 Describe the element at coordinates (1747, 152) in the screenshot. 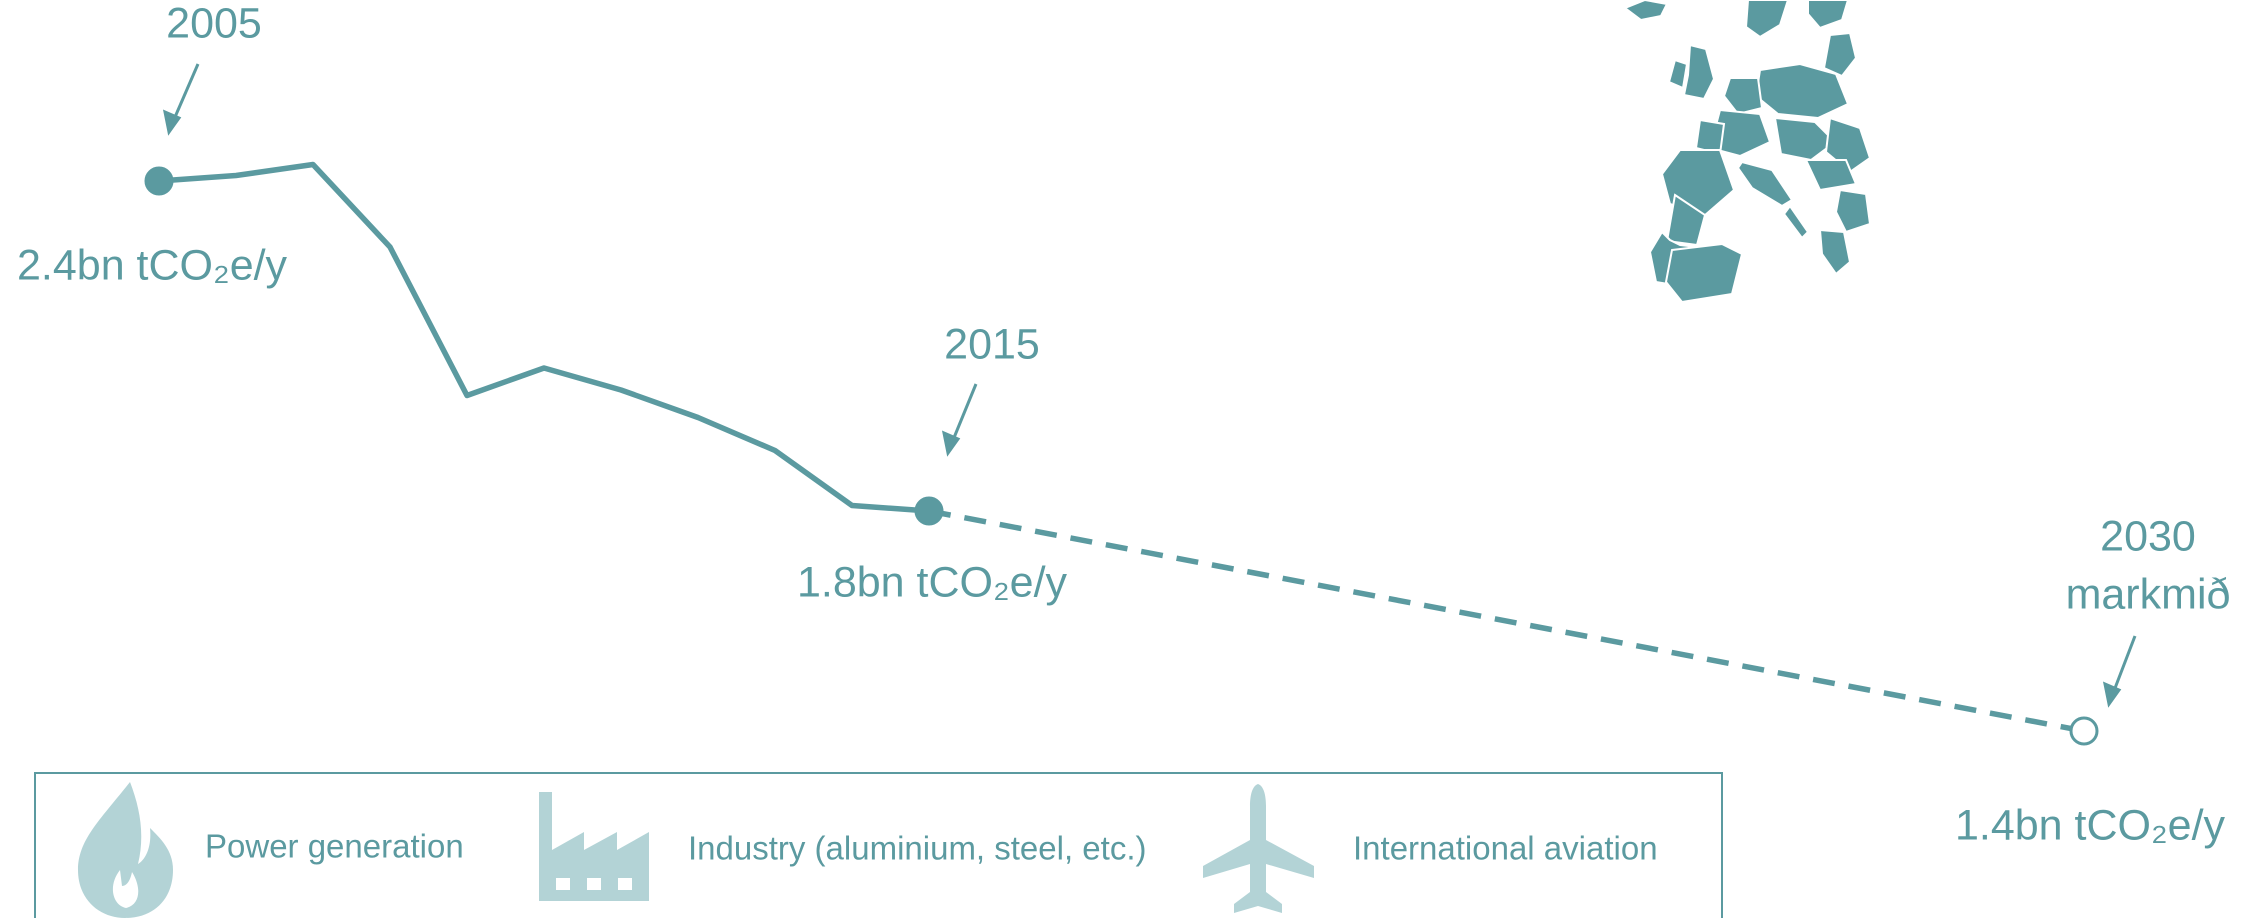

I see `europe-map` at that location.